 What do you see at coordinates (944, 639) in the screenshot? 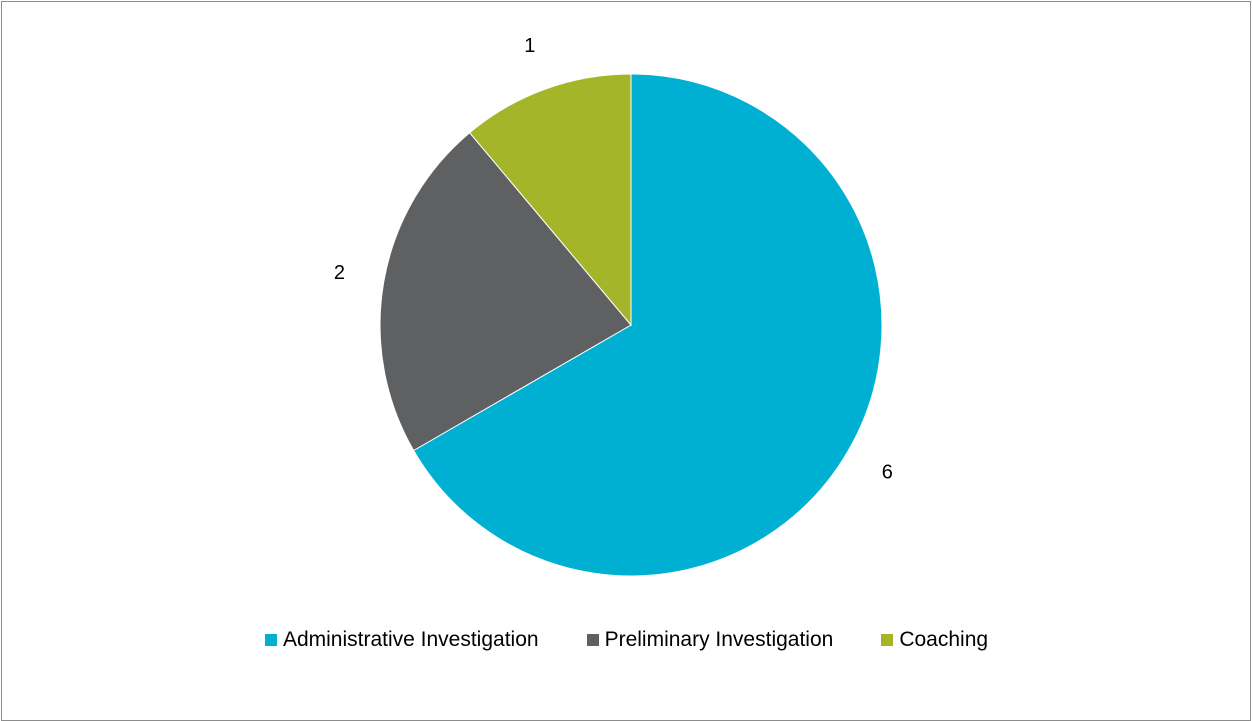
I see `legend-label: Coaching` at bounding box center [944, 639].